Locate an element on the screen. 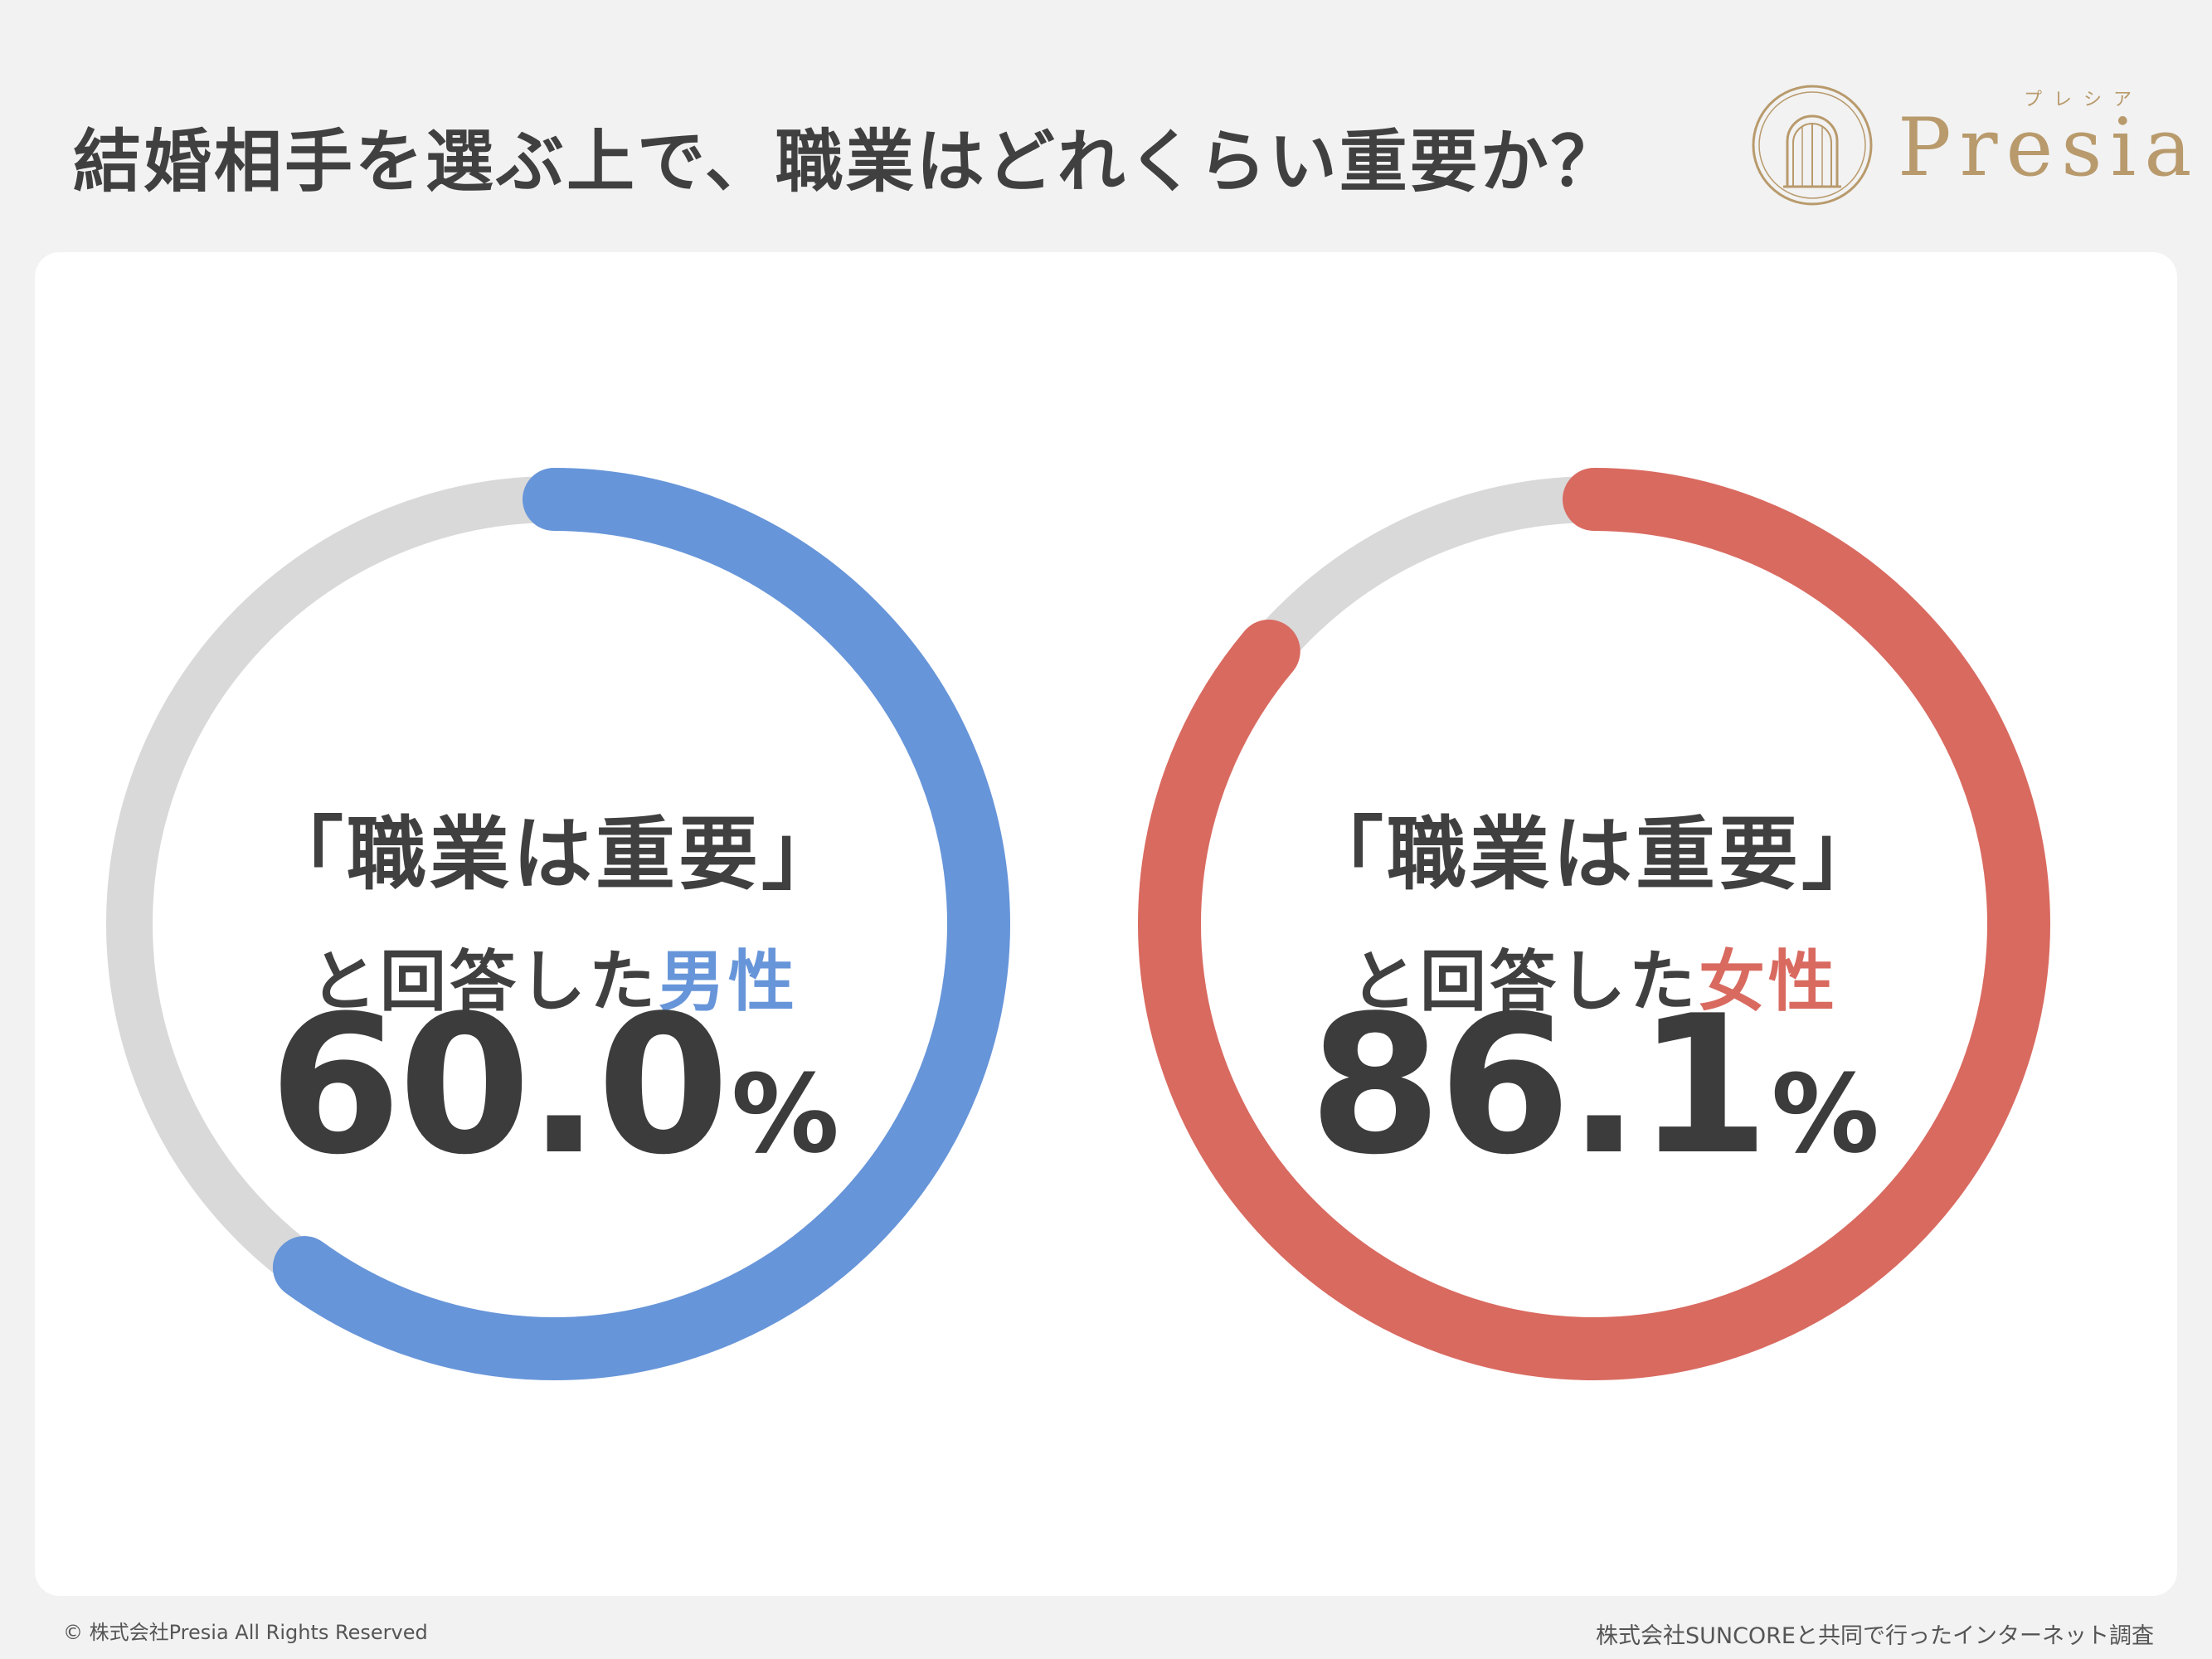 The image size is (2212, 1659). label-line2: と回答した男性 is located at coordinates (554, 976).